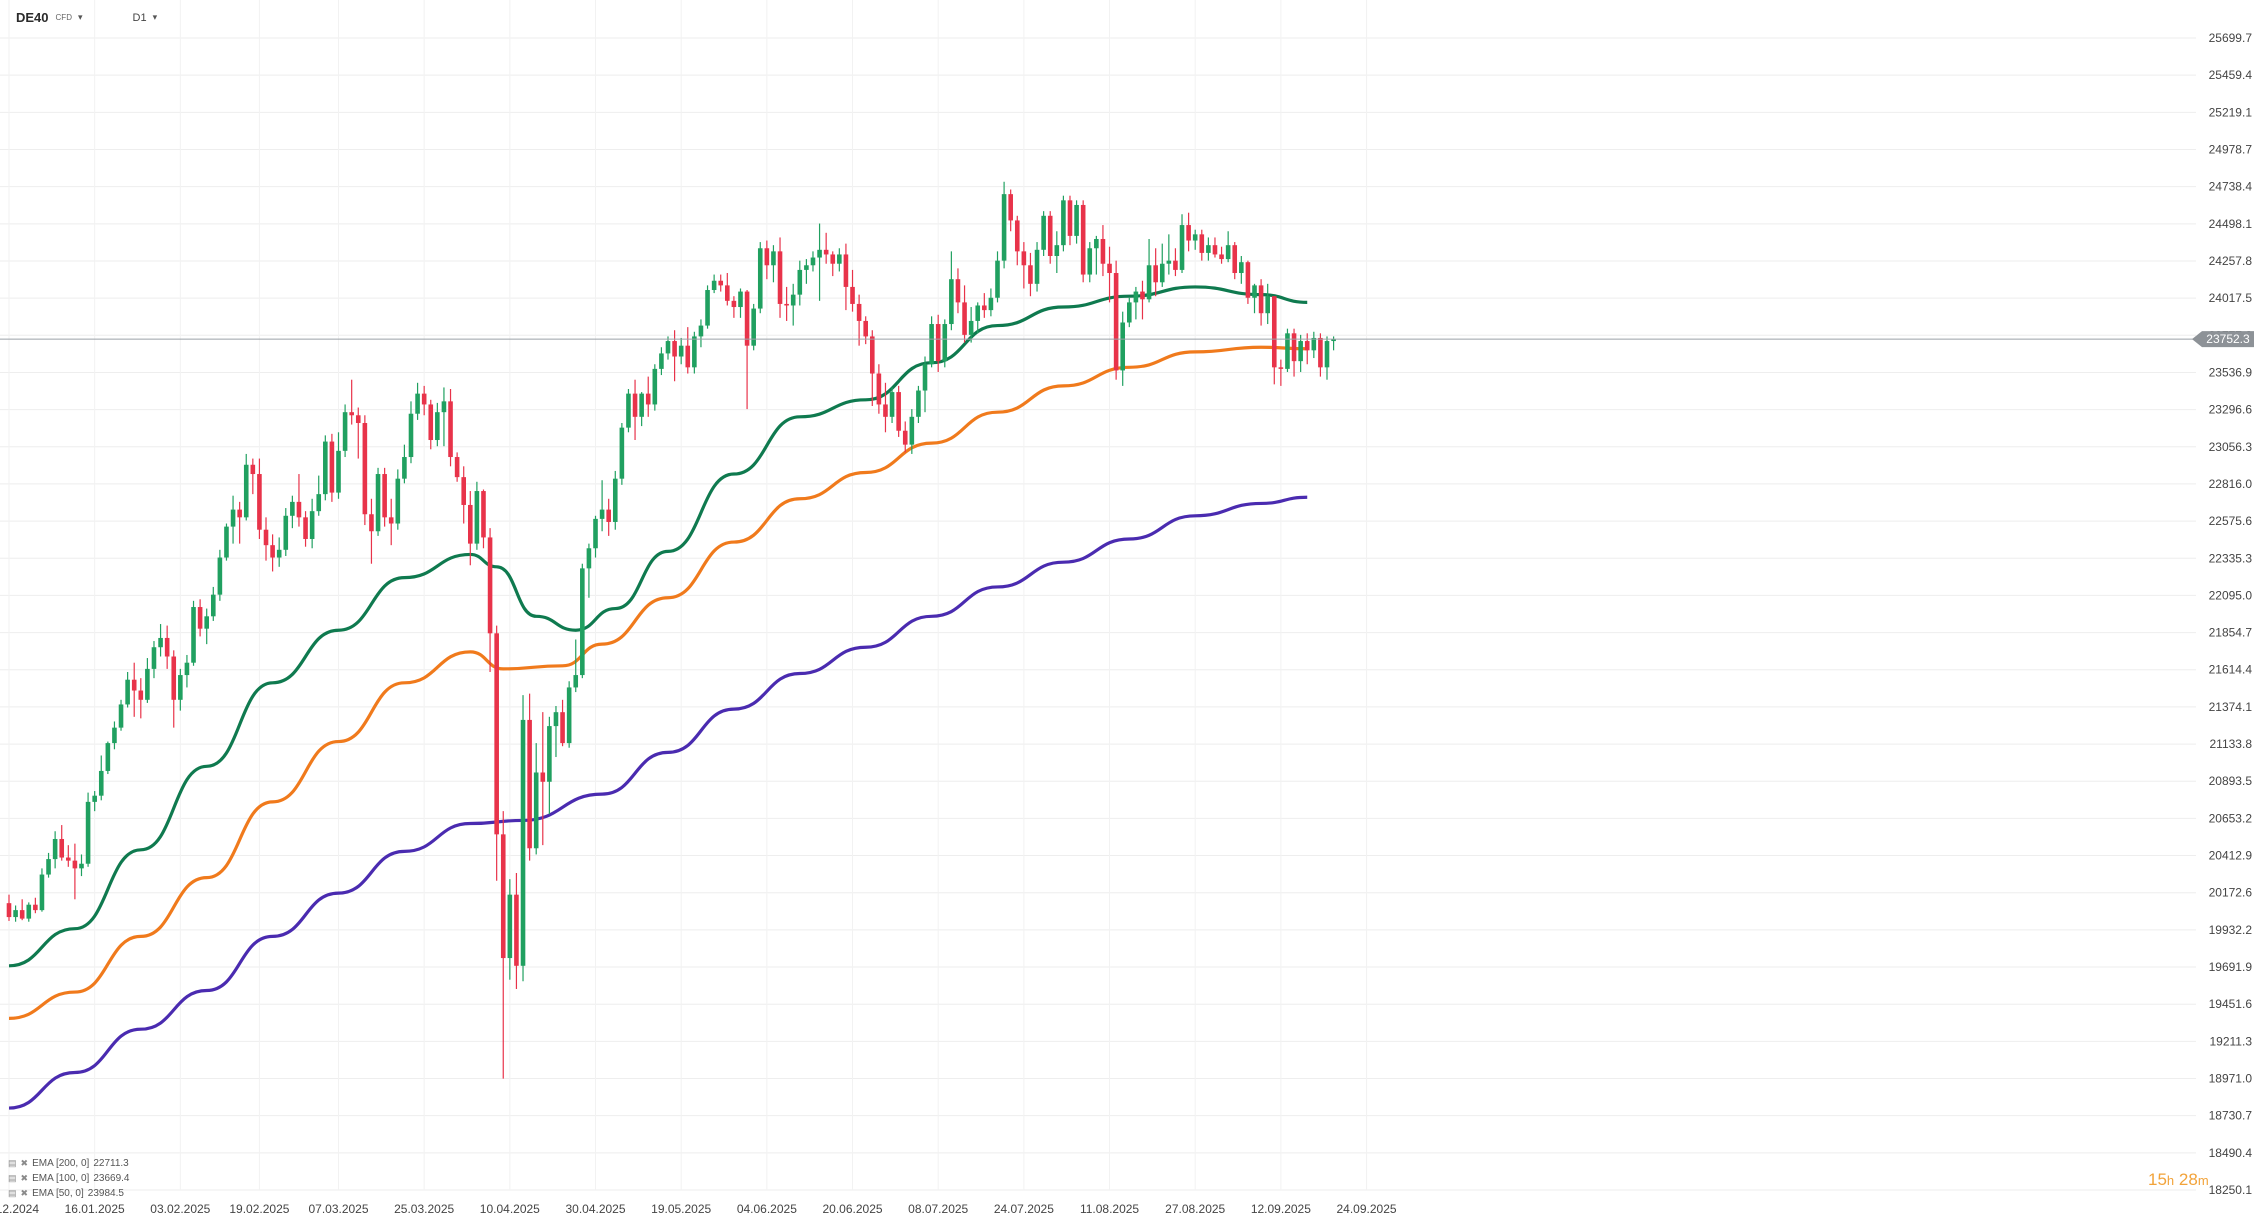 Image resolution: width=2266 pixels, height=1225 pixels. Describe the element at coordinates (2231, 224) in the screenshot. I see `y-tick-label: 24498.1` at that location.